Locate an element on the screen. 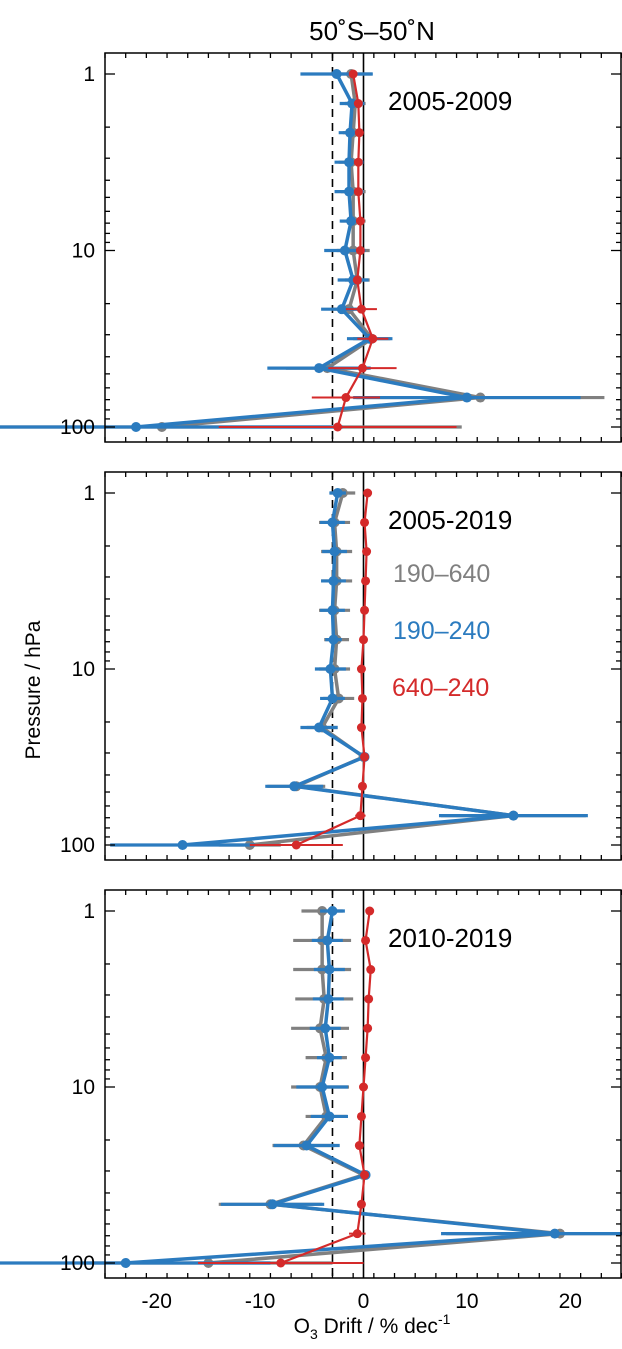  panel-label: 2005-2019 is located at coordinates (450, 520).